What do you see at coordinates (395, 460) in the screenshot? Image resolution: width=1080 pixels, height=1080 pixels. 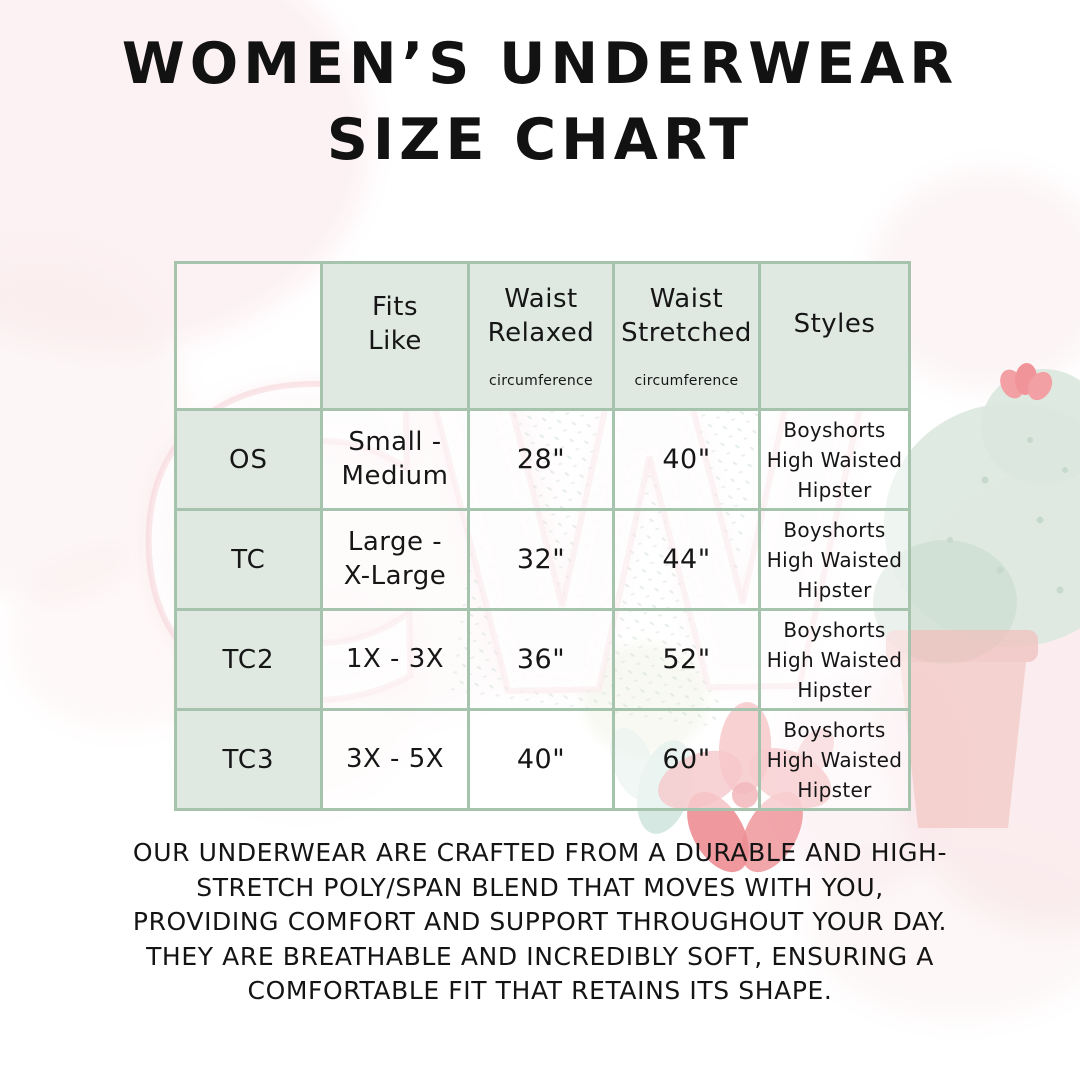 I see `fits-like-cell: Small - Medium` at bounding box center [395, 460].